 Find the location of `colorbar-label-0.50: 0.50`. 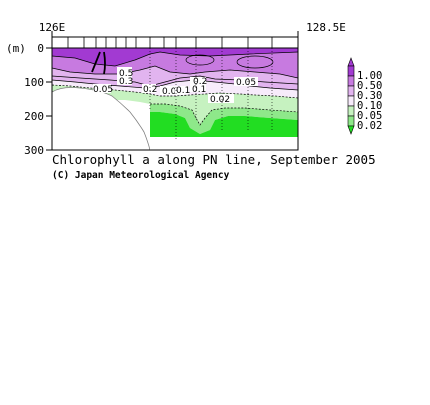

colorbar-label-0.50: 0.50 is located at coordinates (369, 86).